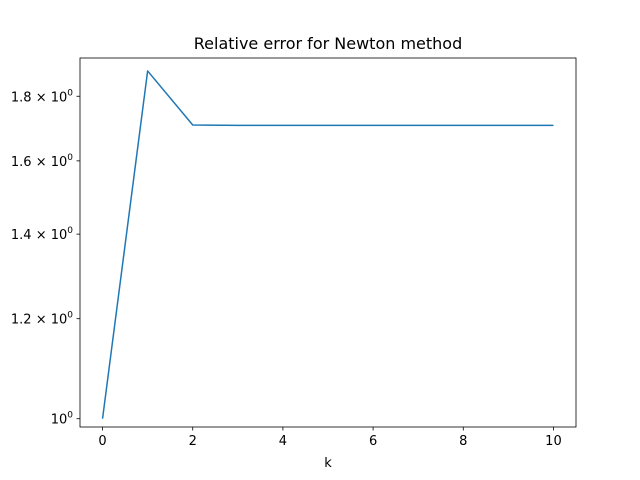  Describe the element at coordinates (42, 234) in the screenshot. I see `y-tick-label: 1.4 × 100` at that location.